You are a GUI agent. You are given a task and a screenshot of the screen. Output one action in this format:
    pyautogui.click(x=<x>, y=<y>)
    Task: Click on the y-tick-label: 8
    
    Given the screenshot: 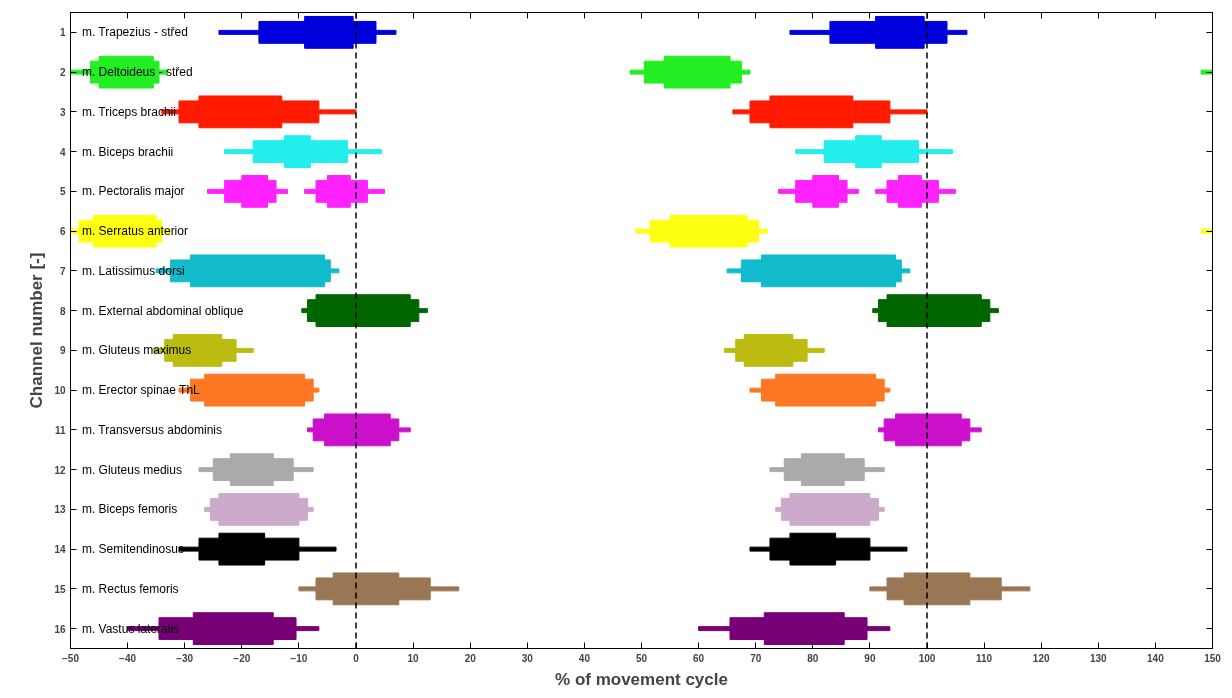 What is the action you would take?
    pyautogui.click(x=62, y=311)
    